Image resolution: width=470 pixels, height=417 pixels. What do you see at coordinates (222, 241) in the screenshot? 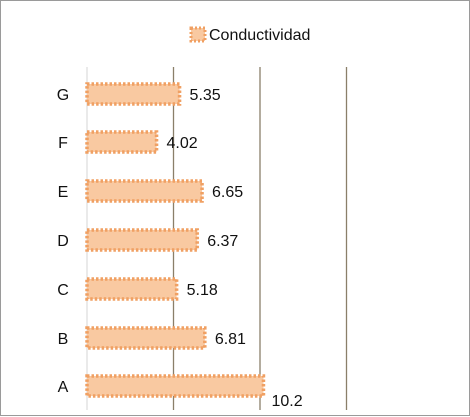
I see `value-label-D: 6.37` at bounding box center [222, 241].